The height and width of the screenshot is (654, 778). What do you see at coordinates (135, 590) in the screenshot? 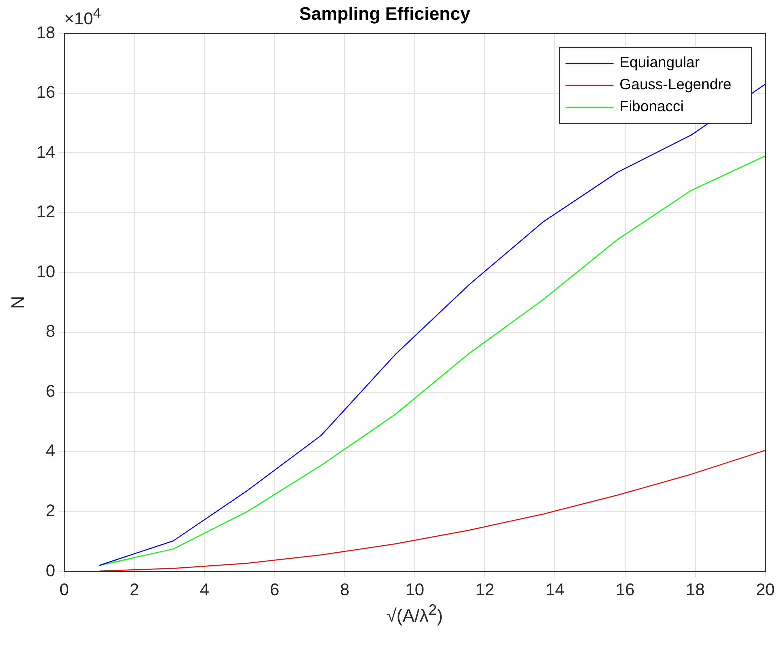
I see `x-tick-label: 2` at bounding box center [135, 590].